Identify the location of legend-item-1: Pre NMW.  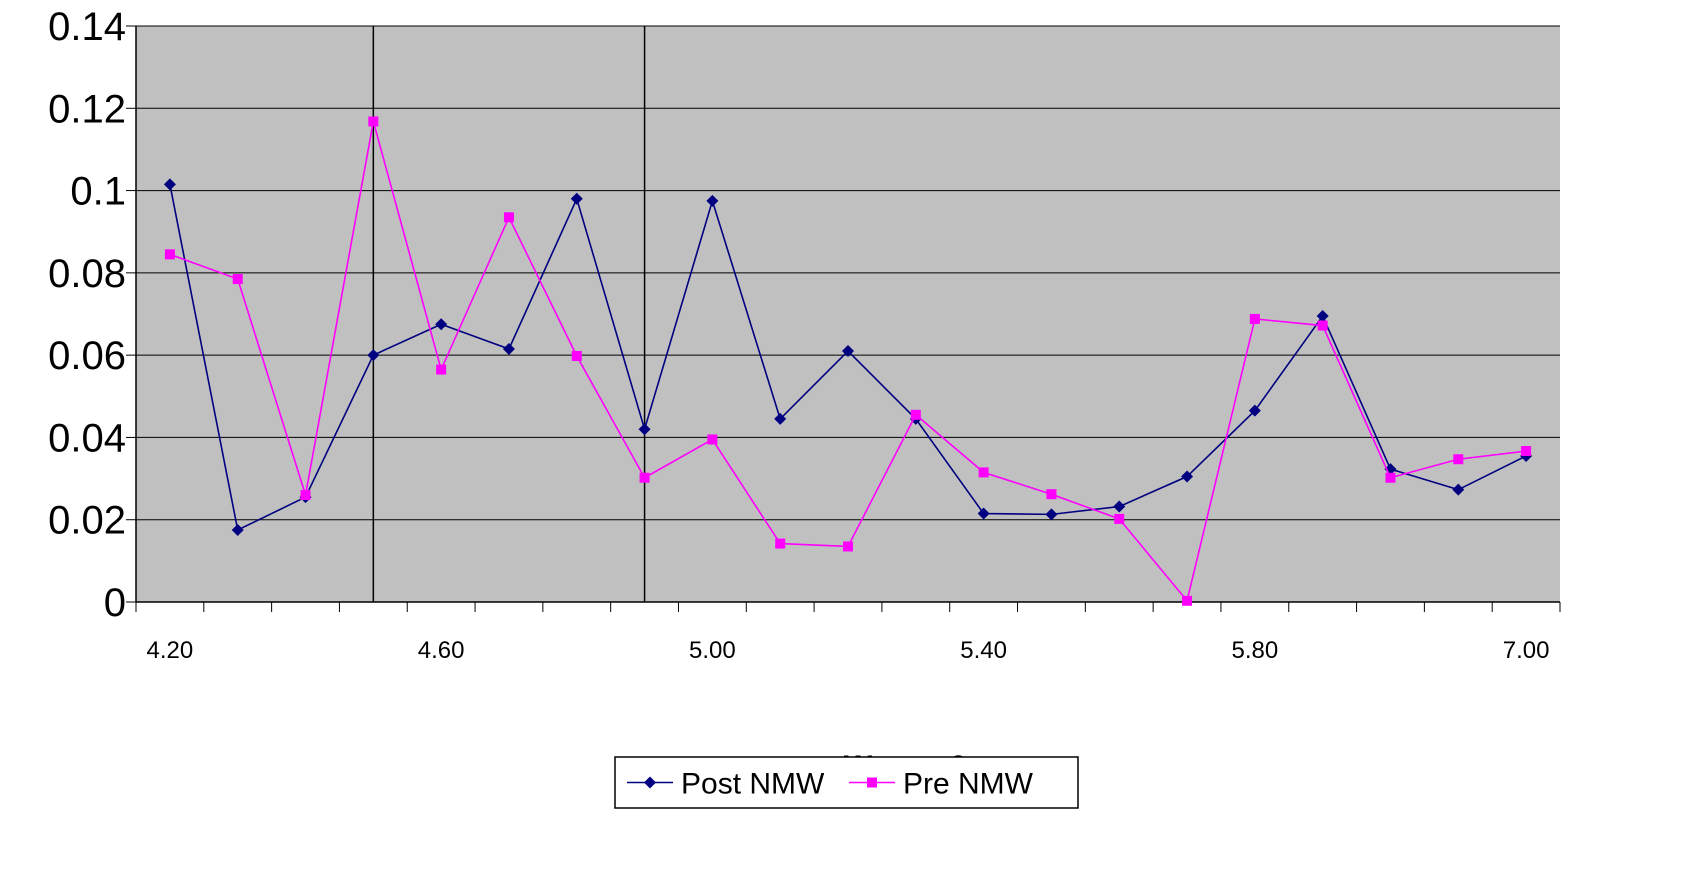
(941, 784).